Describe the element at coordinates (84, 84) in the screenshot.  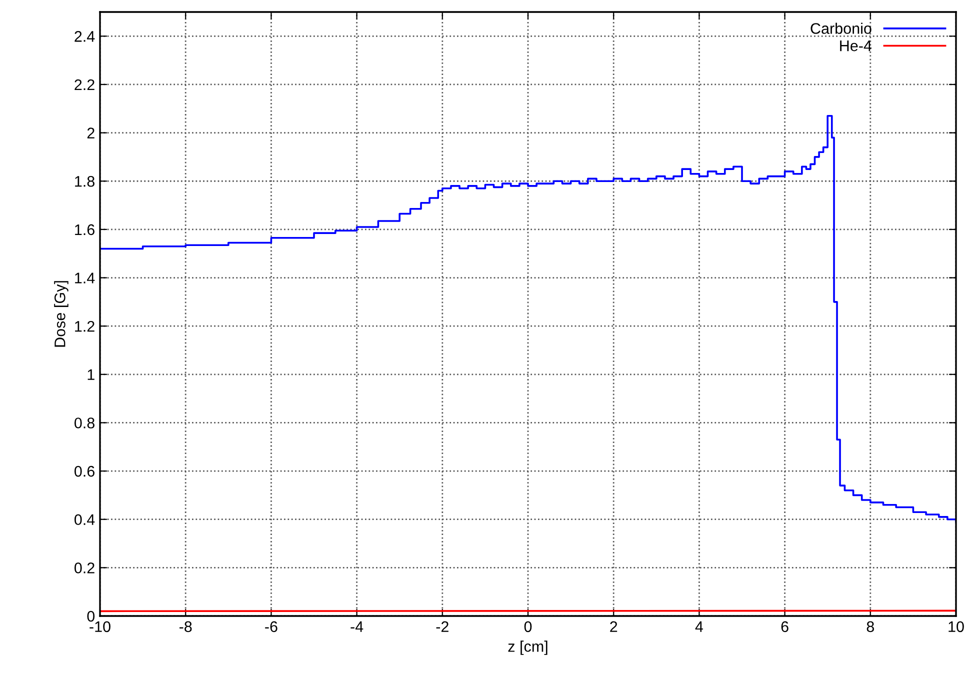
I see `y-tick-label: 2.2` at that location.